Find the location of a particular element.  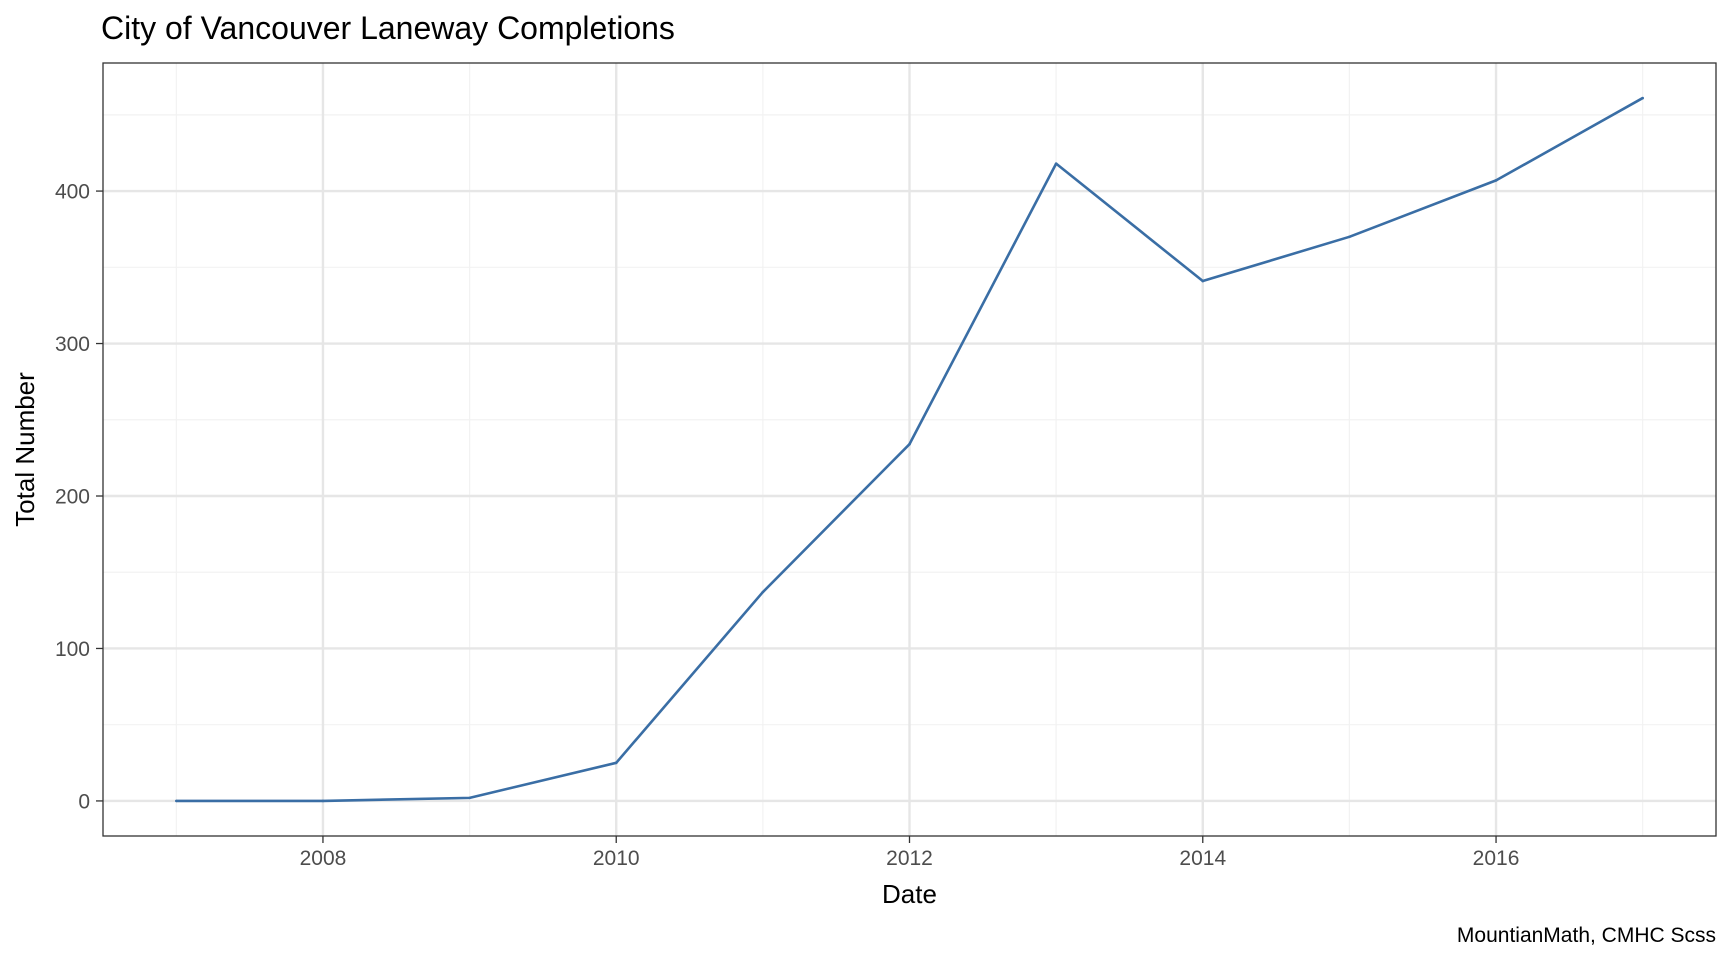

y-tick-label: 300 is located at coordinates (72, 344).